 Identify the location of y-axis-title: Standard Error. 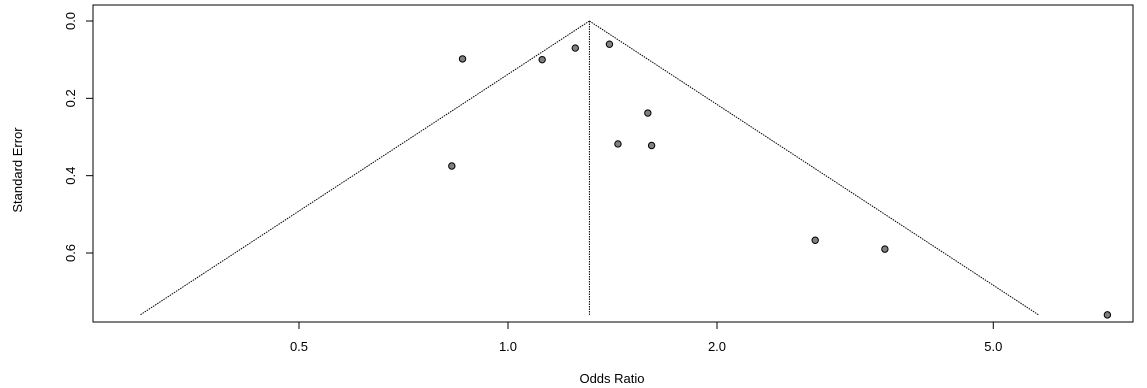
(17, 170).